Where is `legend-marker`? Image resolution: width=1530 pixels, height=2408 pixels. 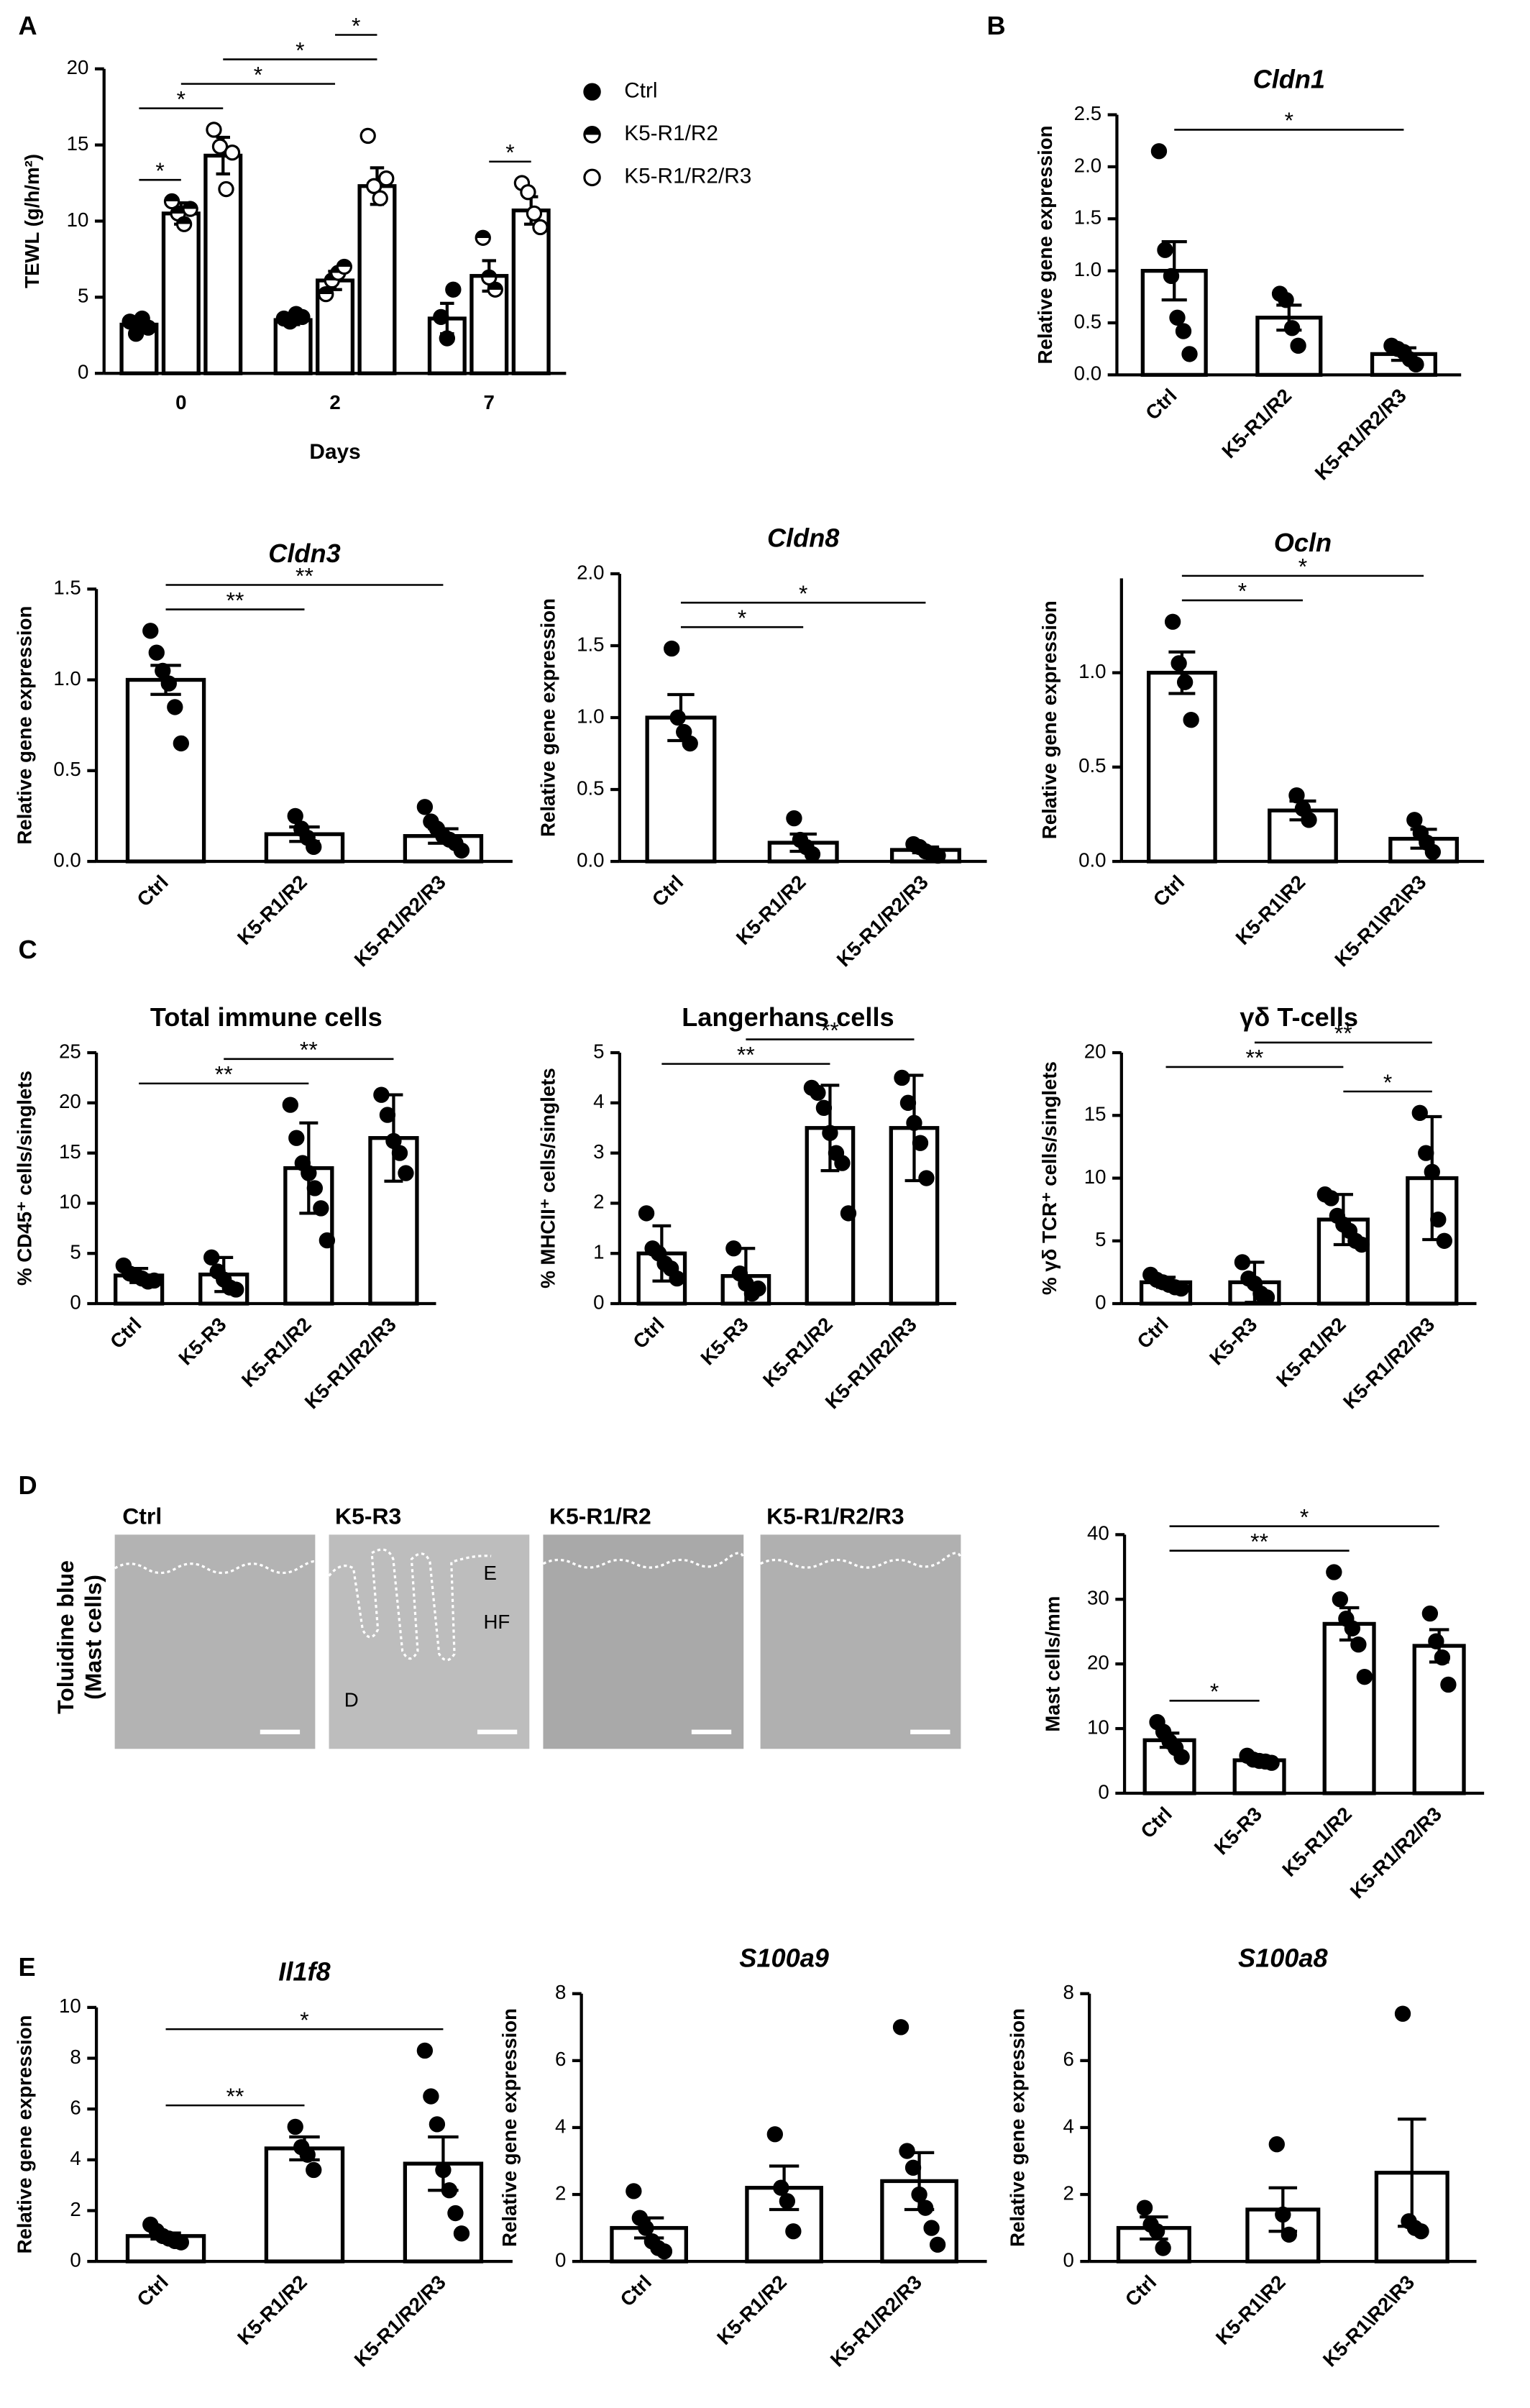
legend-marker is located at coordinates (592, 92).